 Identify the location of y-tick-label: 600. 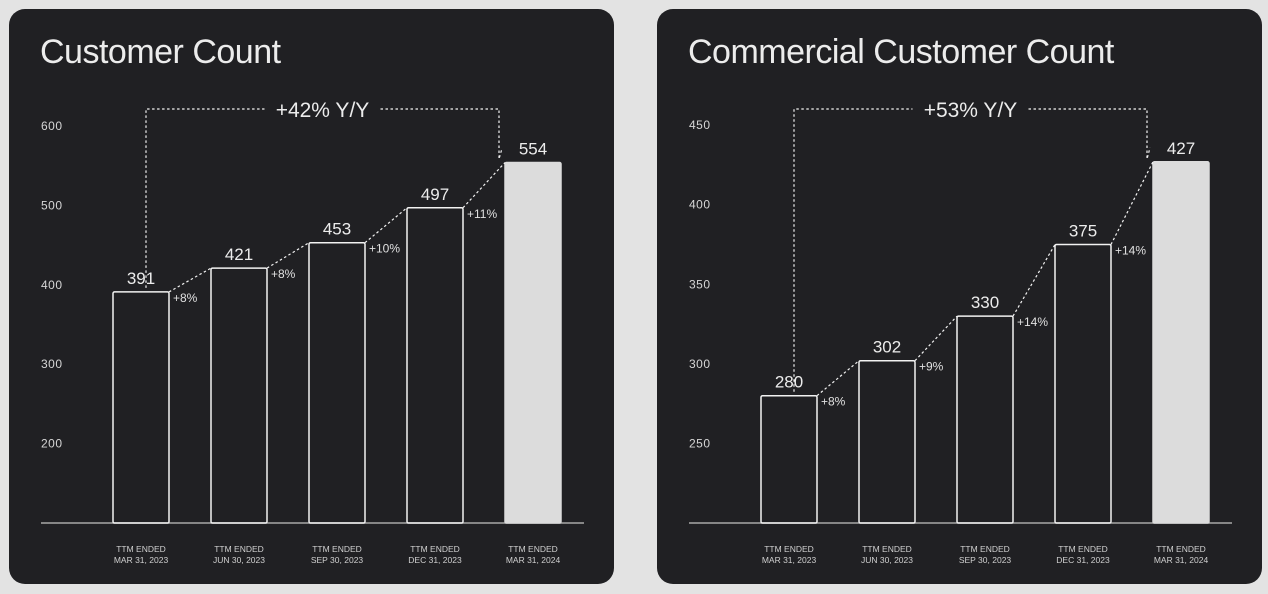
(52, 126).